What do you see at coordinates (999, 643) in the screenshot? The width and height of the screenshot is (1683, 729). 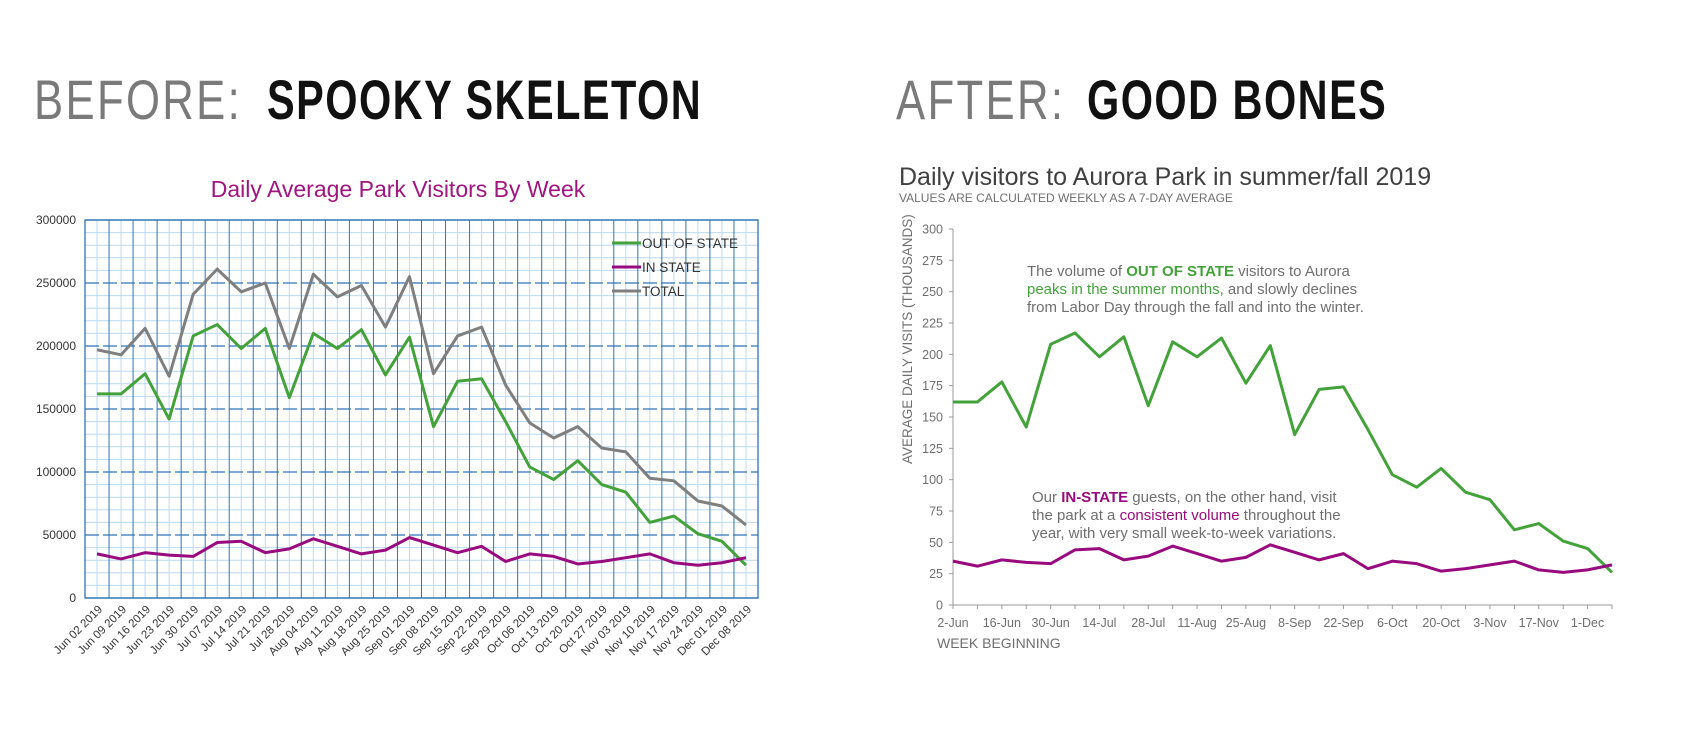 I see `after-x-axis-label: WEEK BEGINNING` at bounding box center [999, 643].